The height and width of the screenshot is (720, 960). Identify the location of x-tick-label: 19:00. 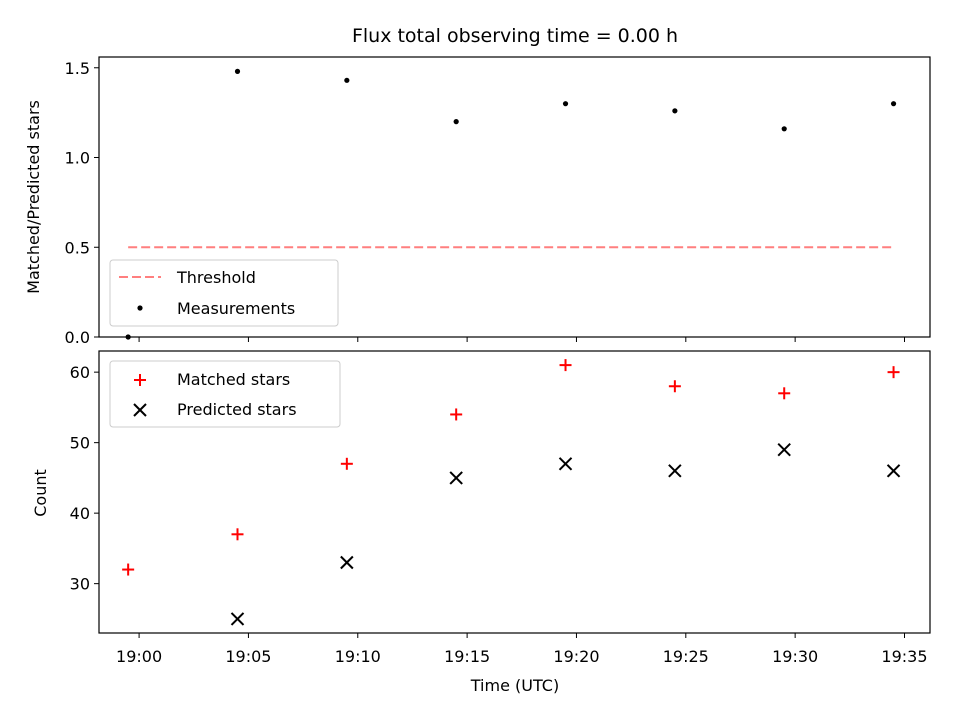
(139, 656).